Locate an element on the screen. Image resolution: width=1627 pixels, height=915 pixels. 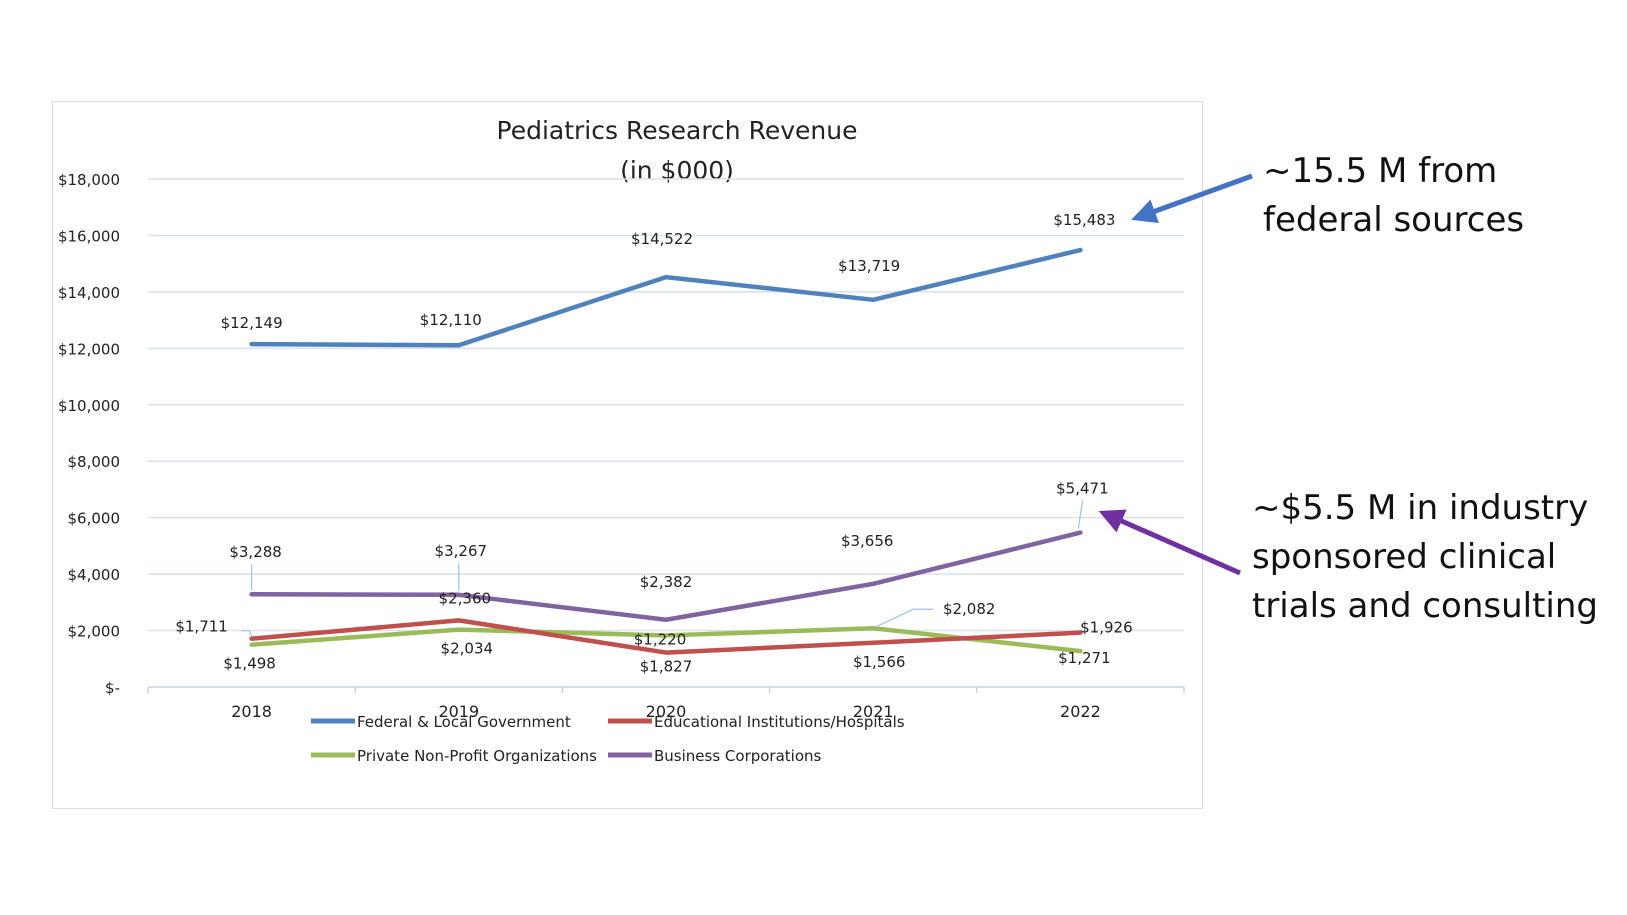
y-tick-label: $- is located at coordinates (112, 688).